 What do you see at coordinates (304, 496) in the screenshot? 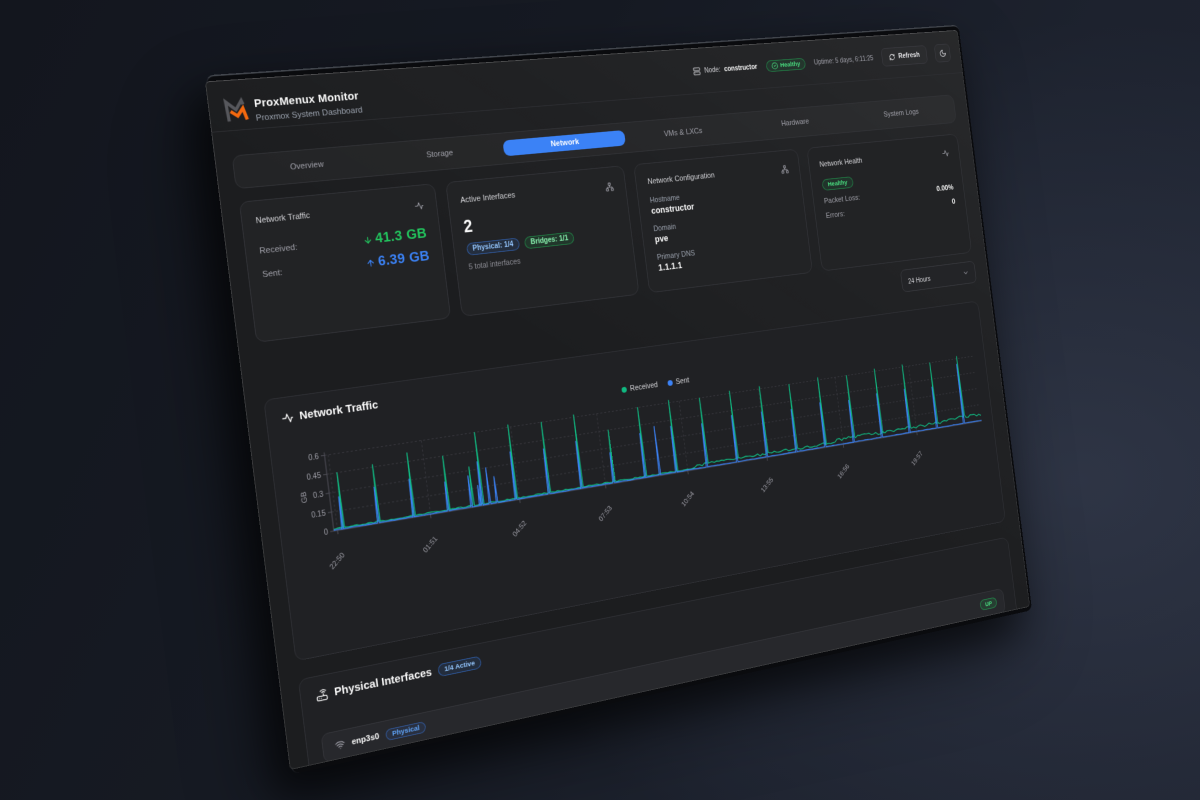
I see `svg-text: GB` at bounding box center [304, 496].